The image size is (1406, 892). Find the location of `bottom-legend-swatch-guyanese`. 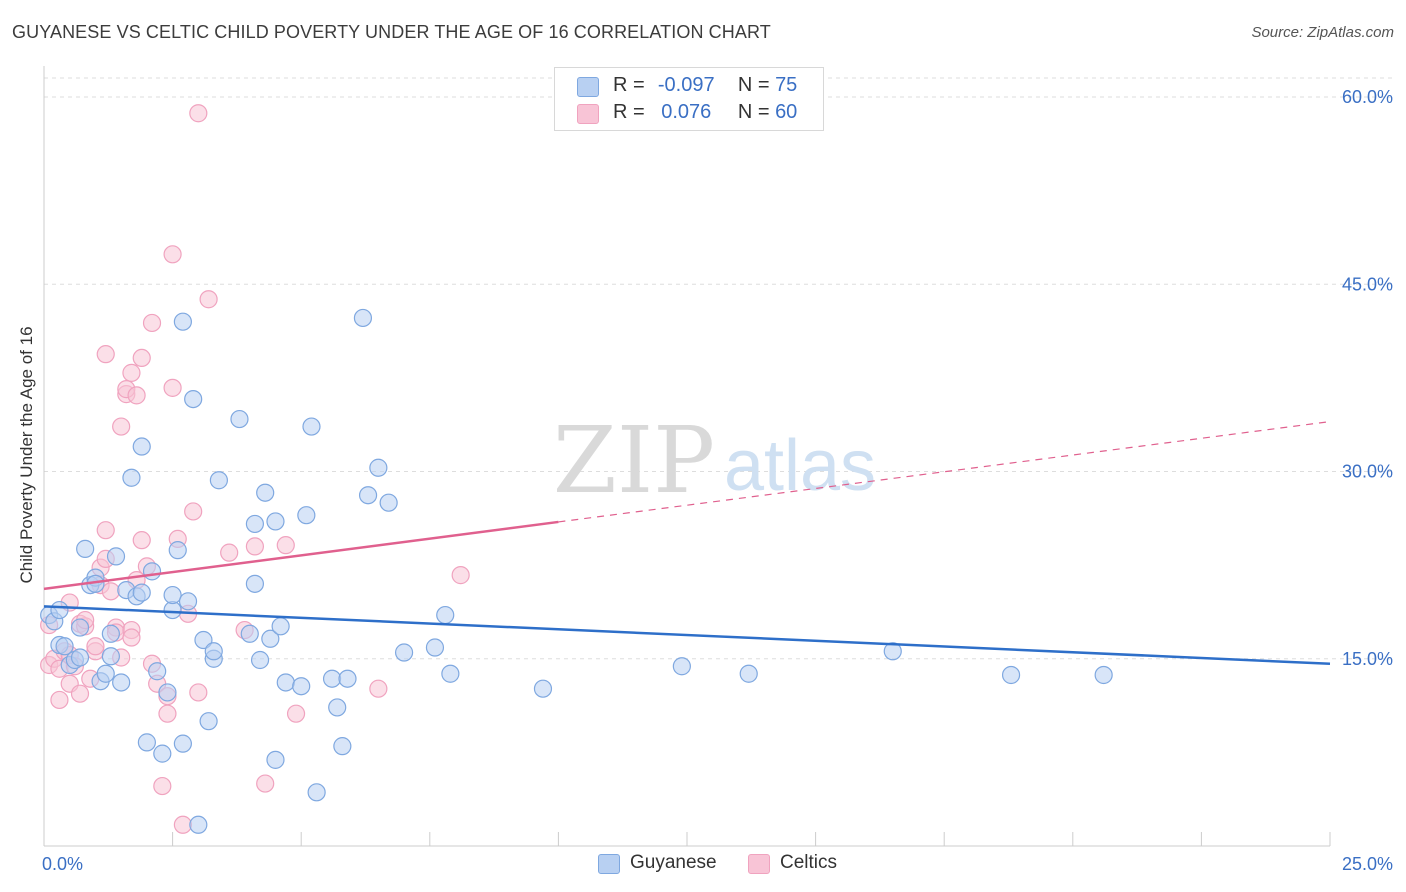

bottom-legend-swatch-guyanese is located at coordinates (609, 864).